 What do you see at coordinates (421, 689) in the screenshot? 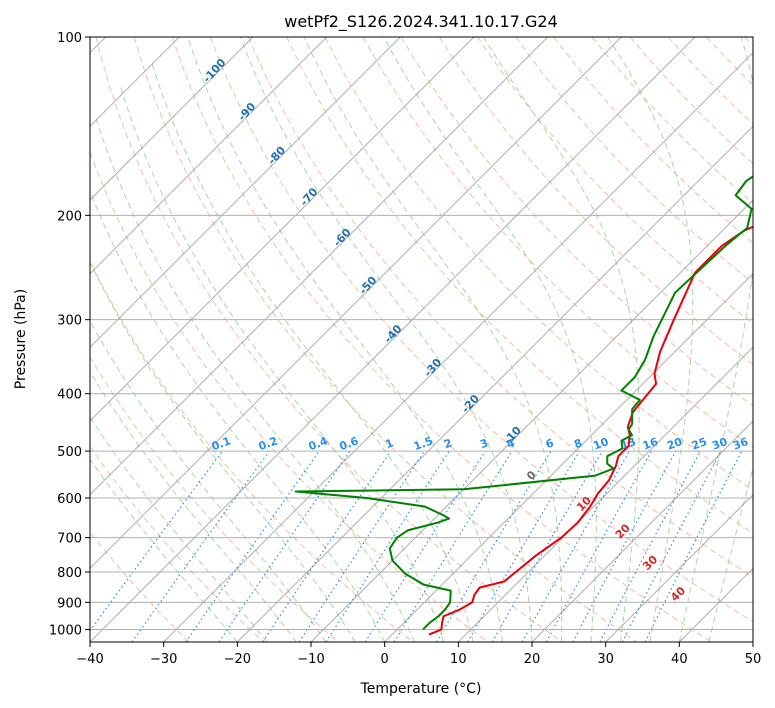
I see `x-axis-title: Temperature (°C)` at bounding box center [421, 689].